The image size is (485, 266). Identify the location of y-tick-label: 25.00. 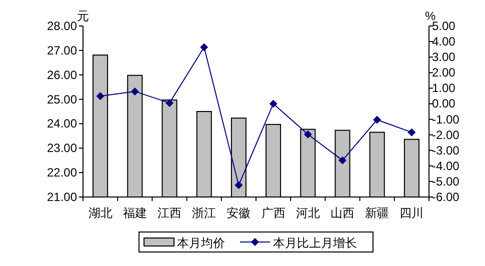
(62, 99).